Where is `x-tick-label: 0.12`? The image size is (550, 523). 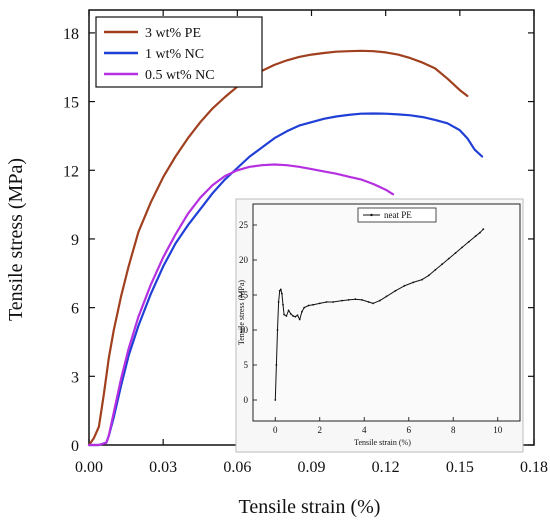 x-tick-label: 0.12 is located at coordinates (386, 467).